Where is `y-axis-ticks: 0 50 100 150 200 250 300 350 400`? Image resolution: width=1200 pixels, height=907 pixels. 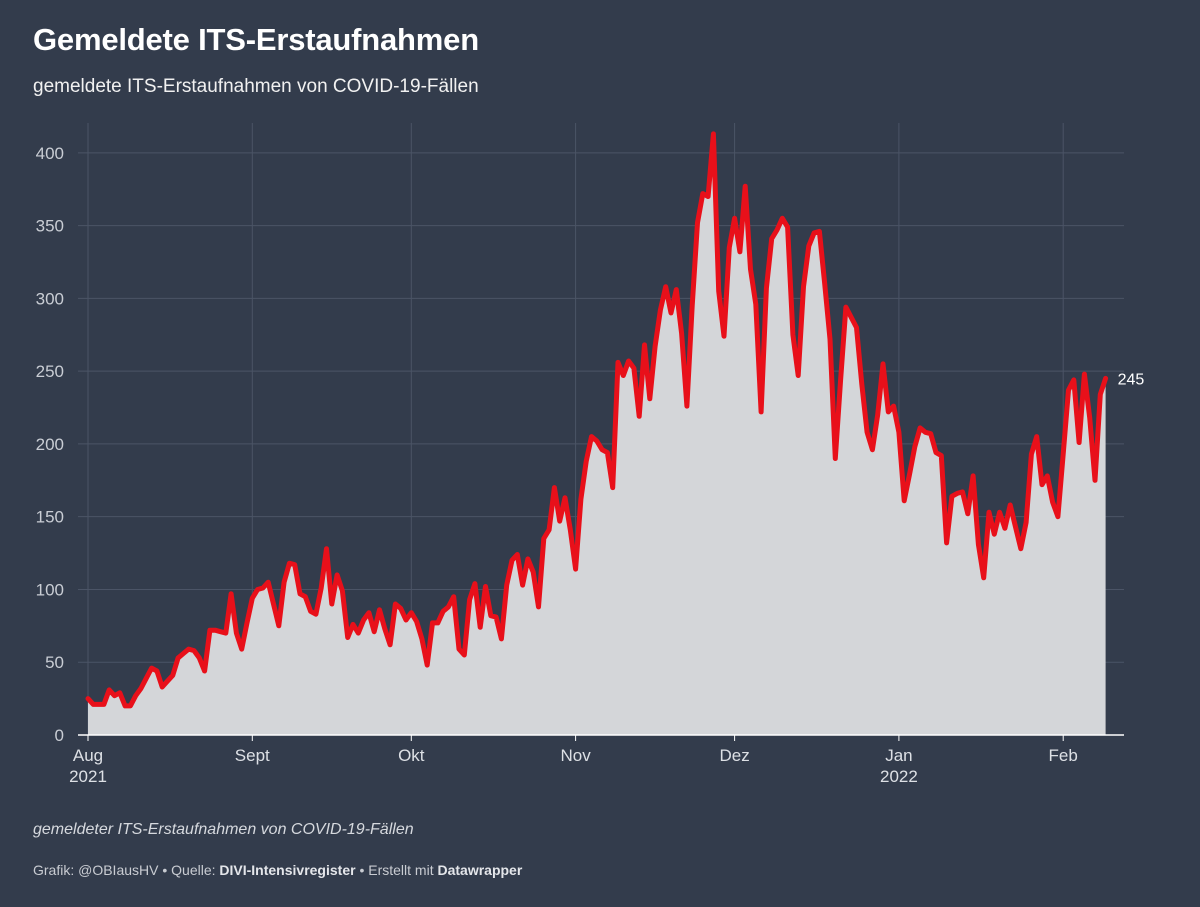 y-axis-ticks: 0 50 100 150 200 250 300 350 400 is located at coordinates (50, 444).